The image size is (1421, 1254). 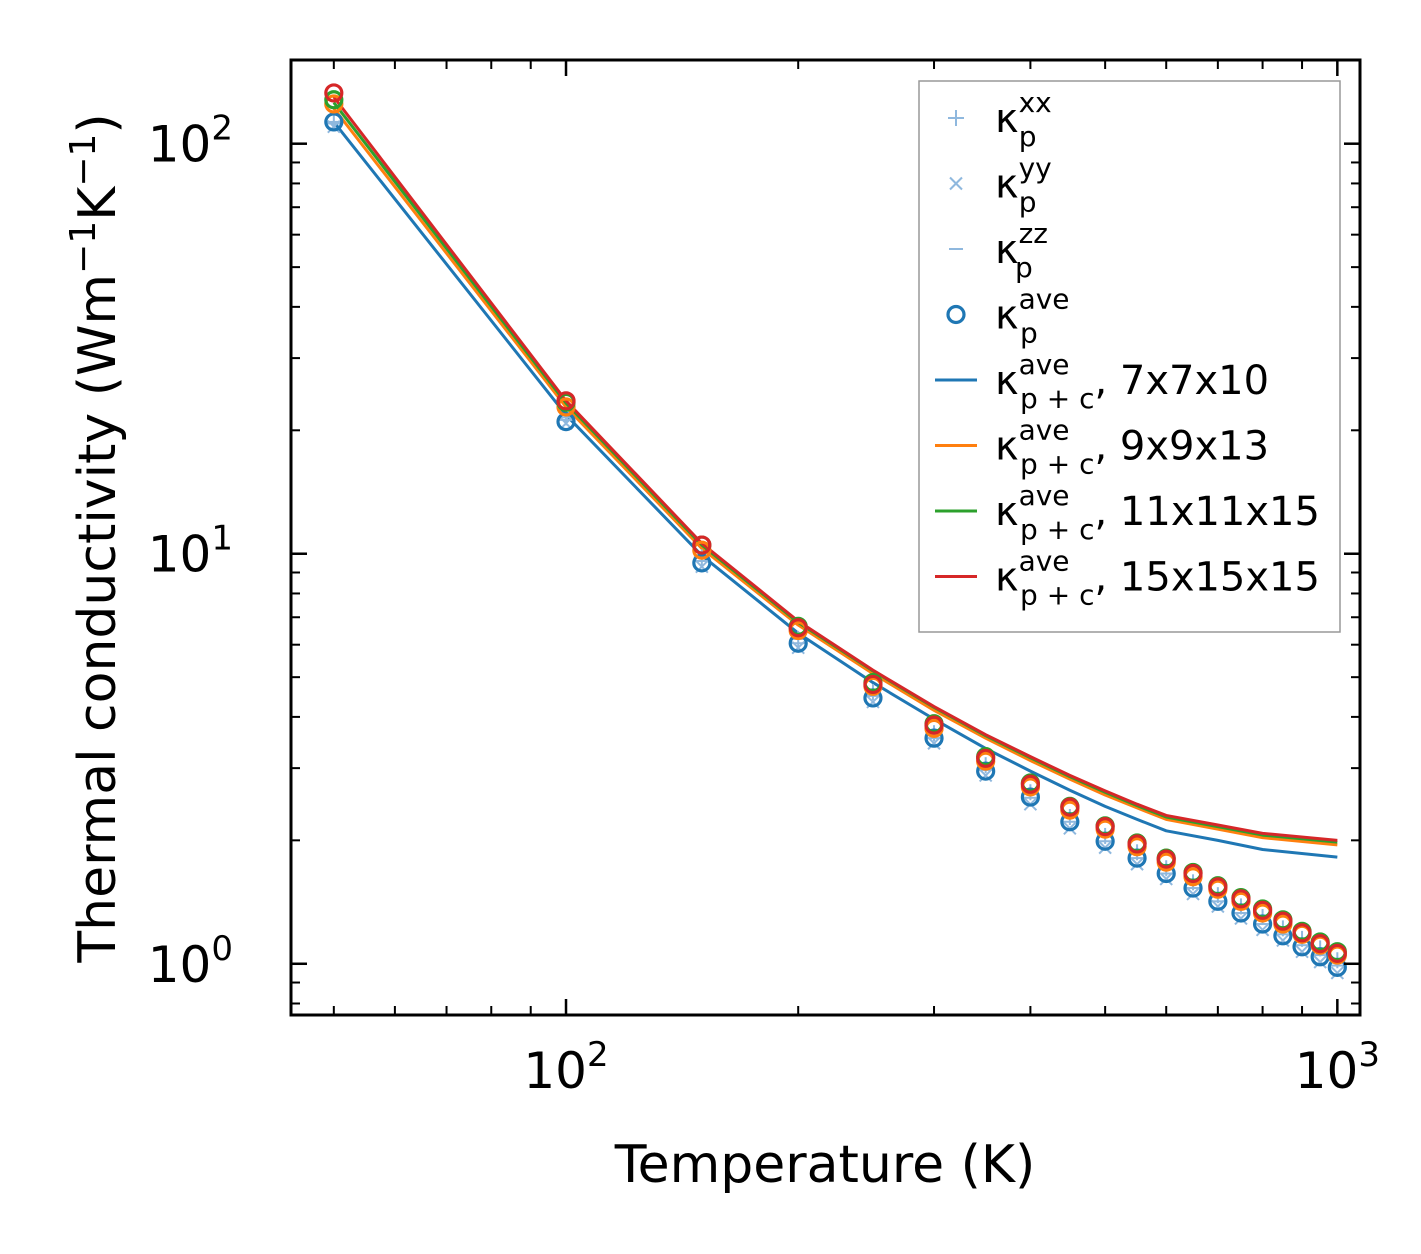 I want to click on legend-label: κzz p, so click(x=1021, y=250).